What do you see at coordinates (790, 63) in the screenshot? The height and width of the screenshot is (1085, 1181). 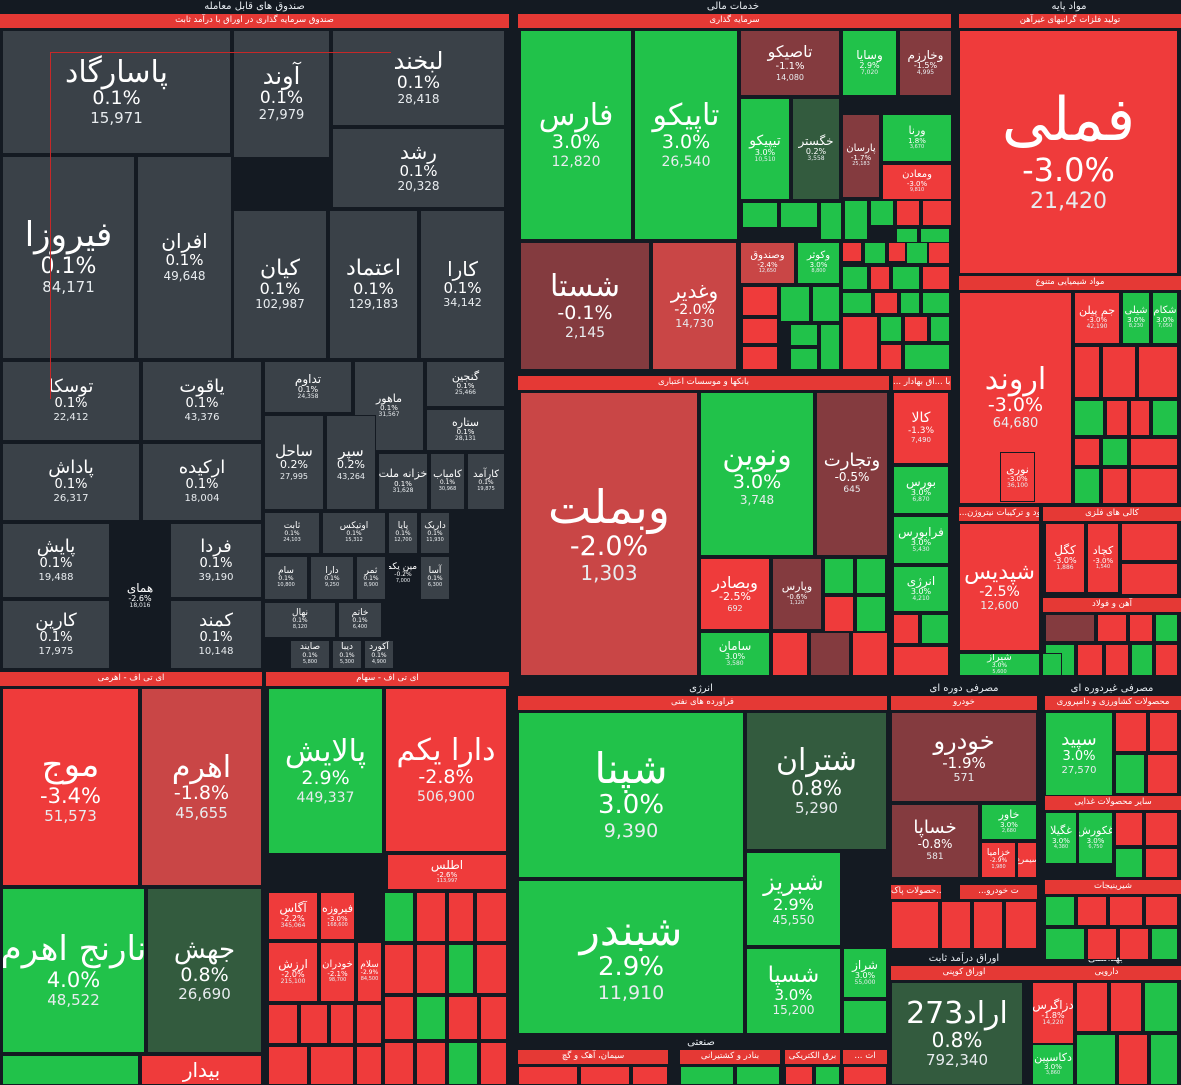 I see `stock-tile: تاصیکو -1.1% 14,080` at bounding box center [790, 63].